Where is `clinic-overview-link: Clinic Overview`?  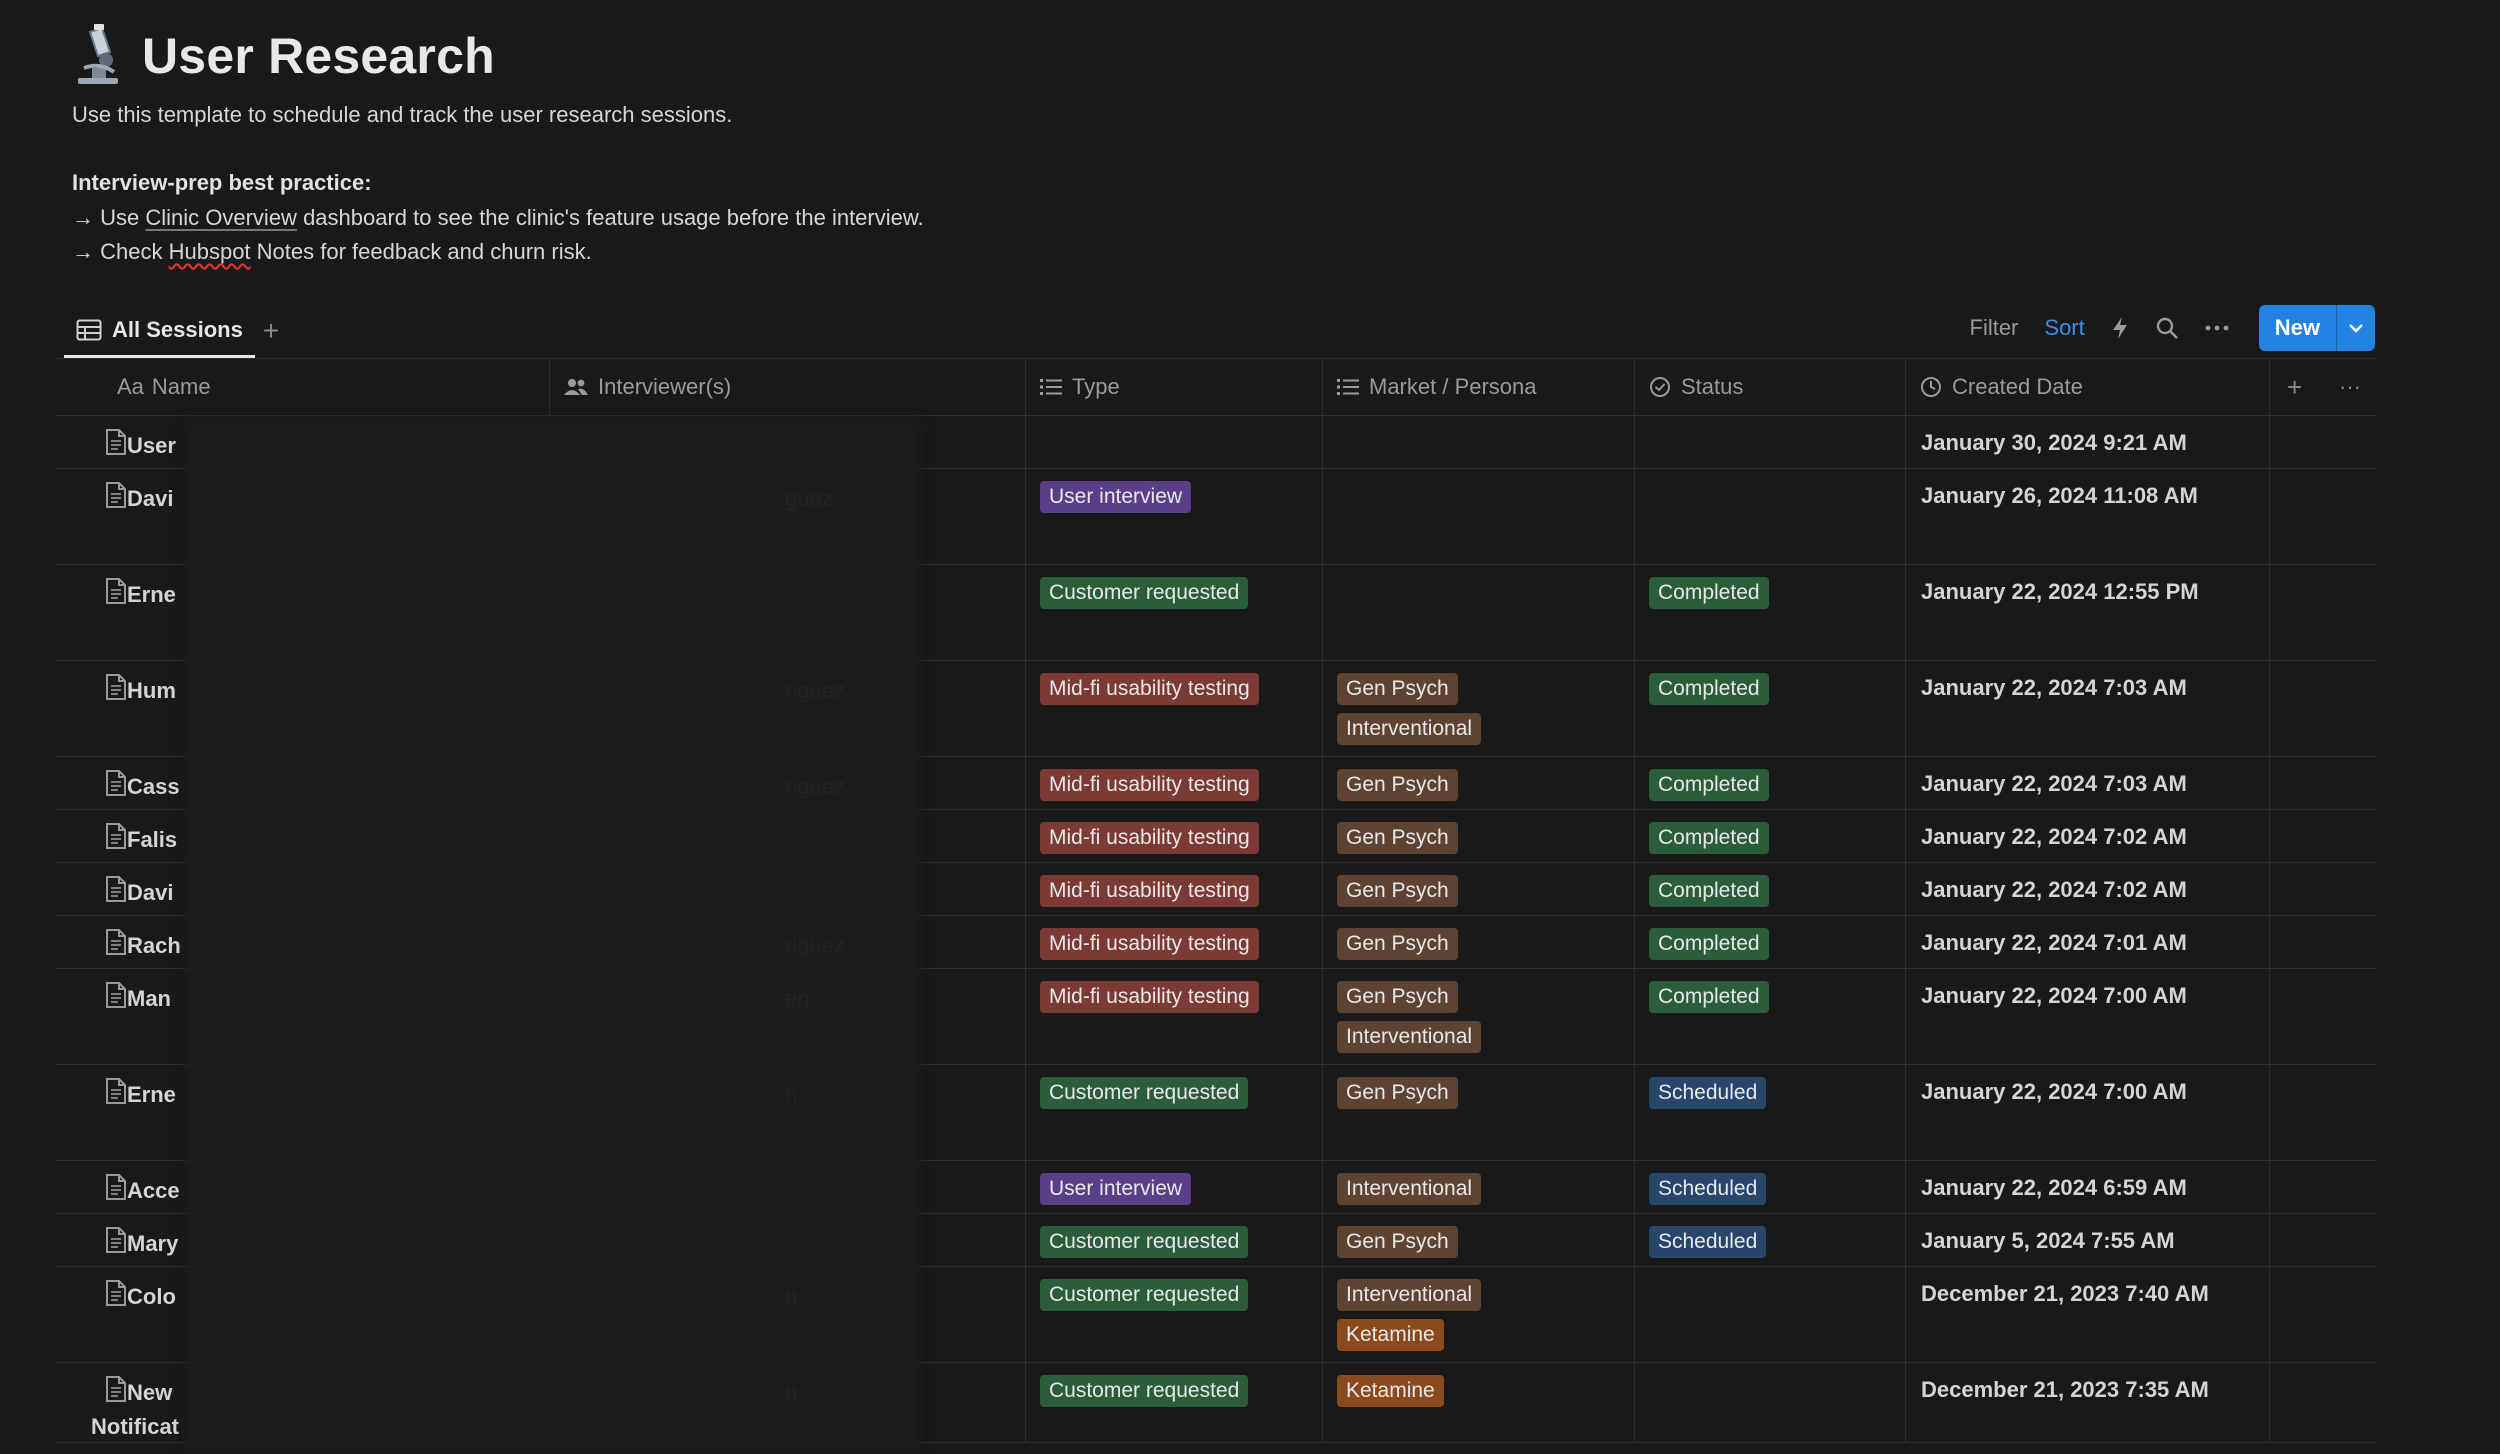
clinic-overview-link: Clinic Overview is located at coordinates (221, 217).